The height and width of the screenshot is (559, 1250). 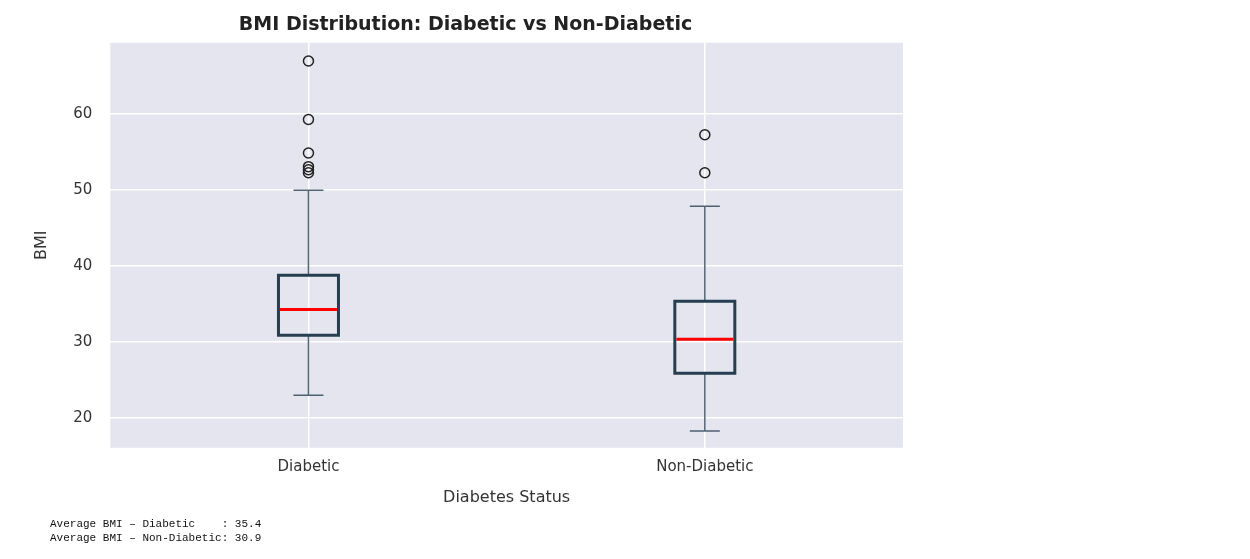 I want to click on text: Average BMI – Non-Diabetic: 30.9, so click(x=156, y=538).